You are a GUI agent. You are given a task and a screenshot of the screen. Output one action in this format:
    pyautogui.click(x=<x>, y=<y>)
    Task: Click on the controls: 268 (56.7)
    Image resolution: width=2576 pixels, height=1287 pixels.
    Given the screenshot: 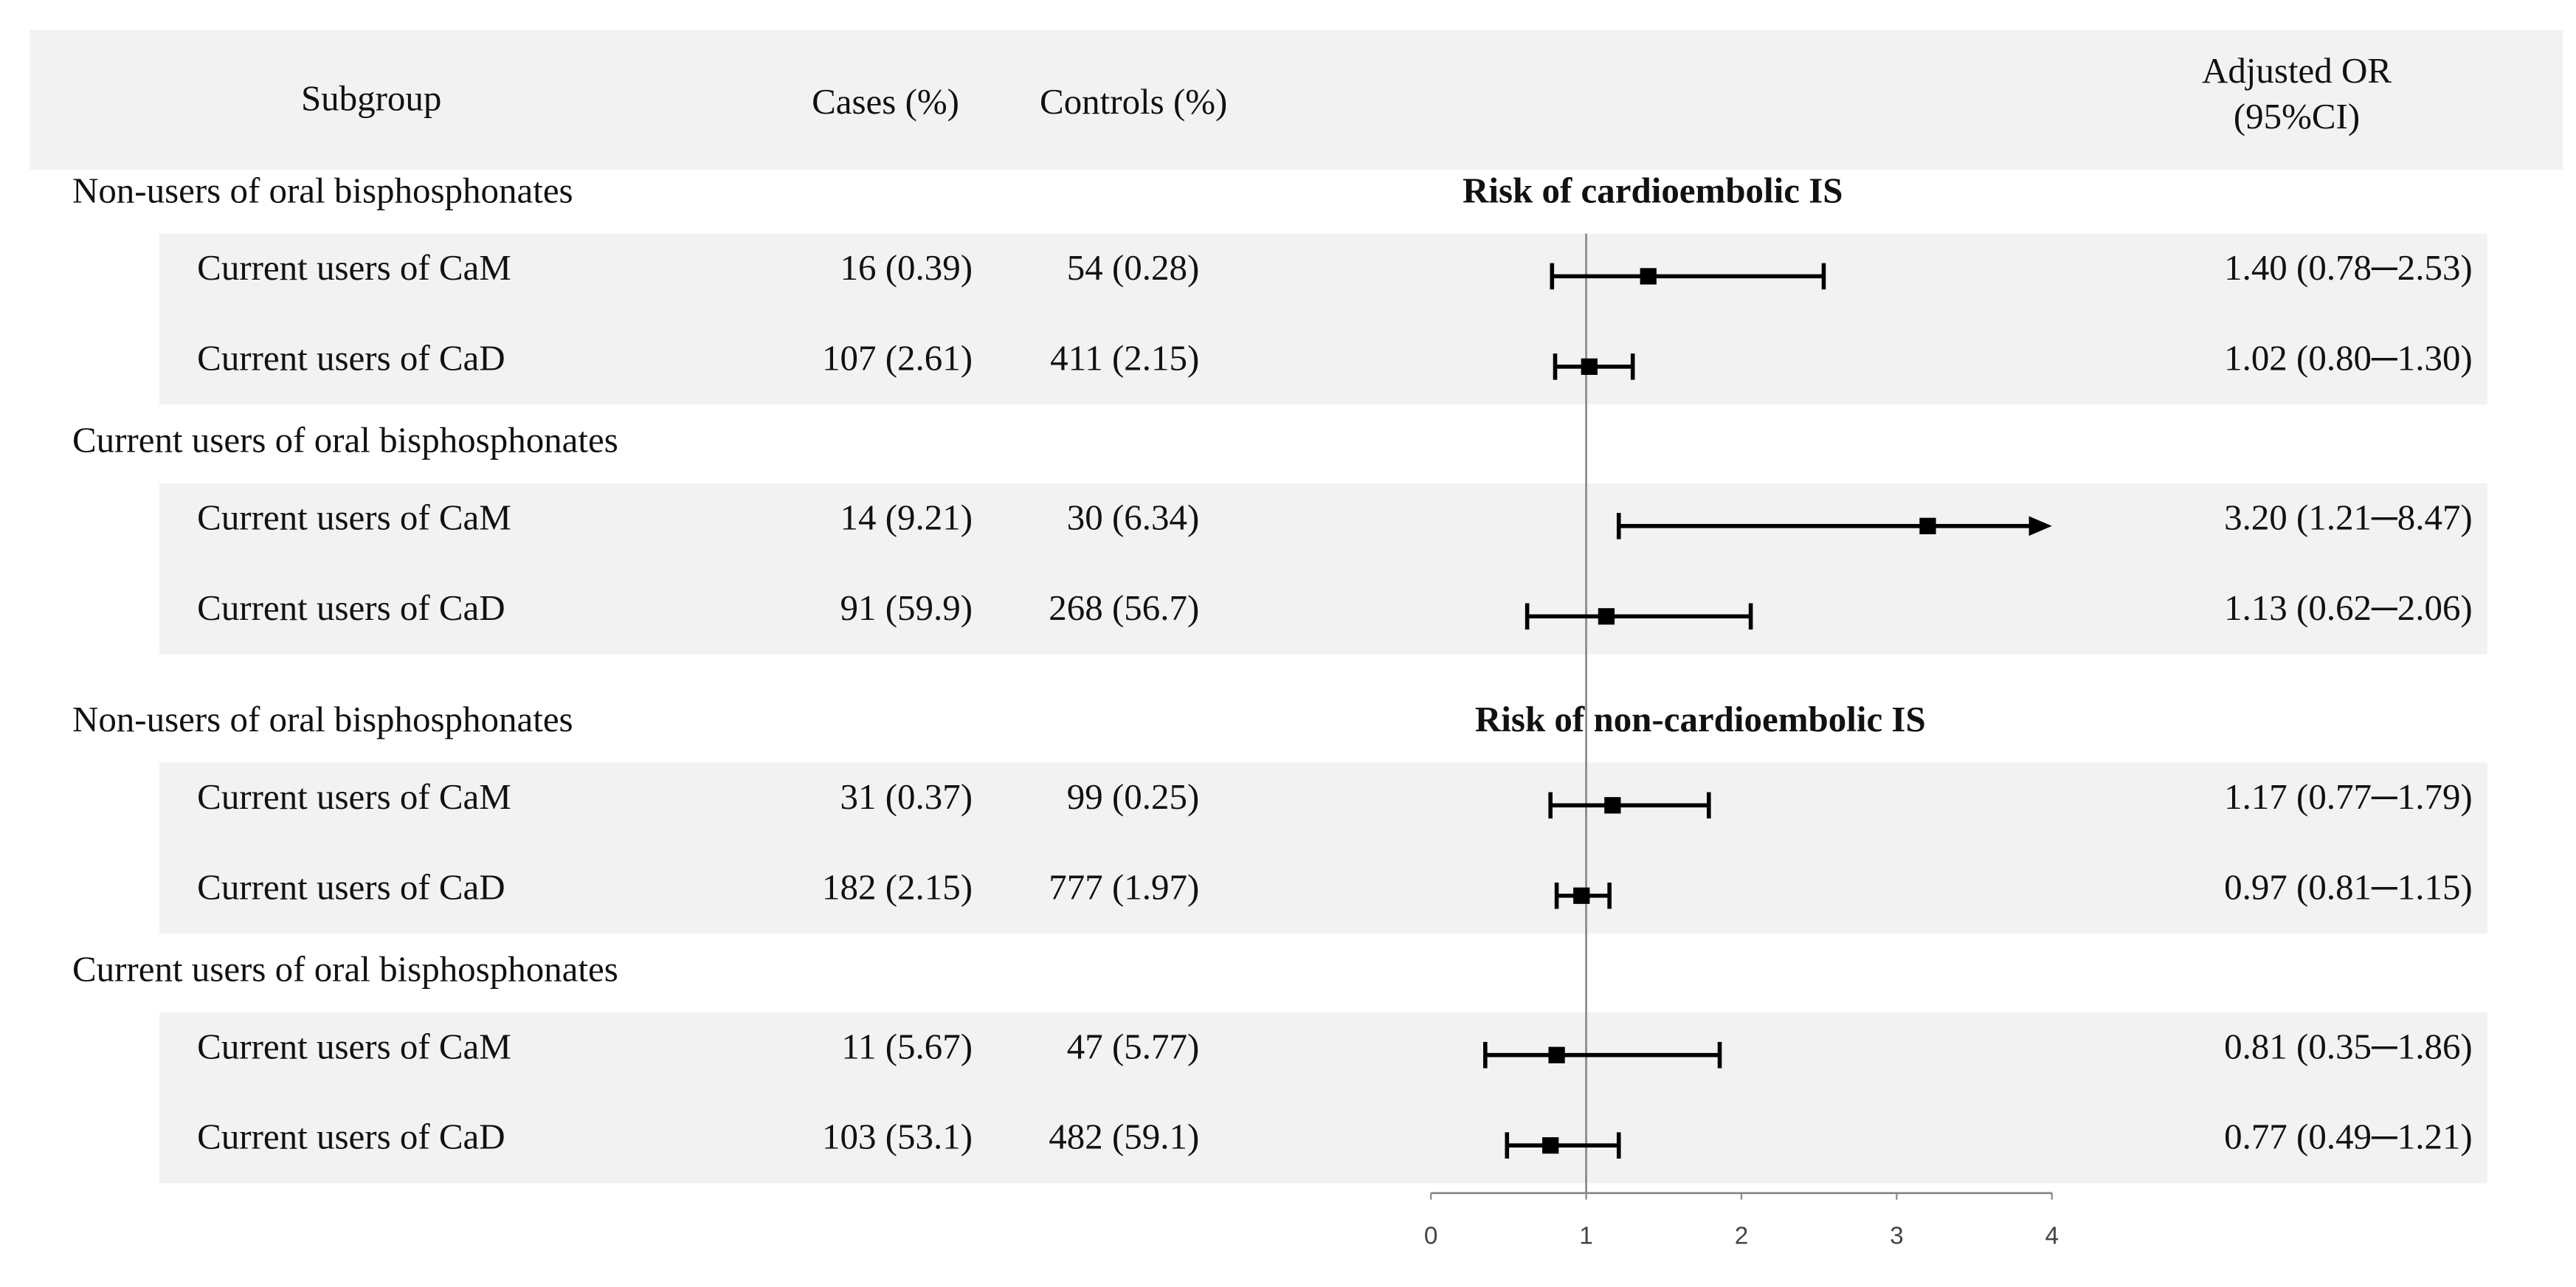 What is the action you would take?
    pyautogui.click(x=1124, y=607)
    